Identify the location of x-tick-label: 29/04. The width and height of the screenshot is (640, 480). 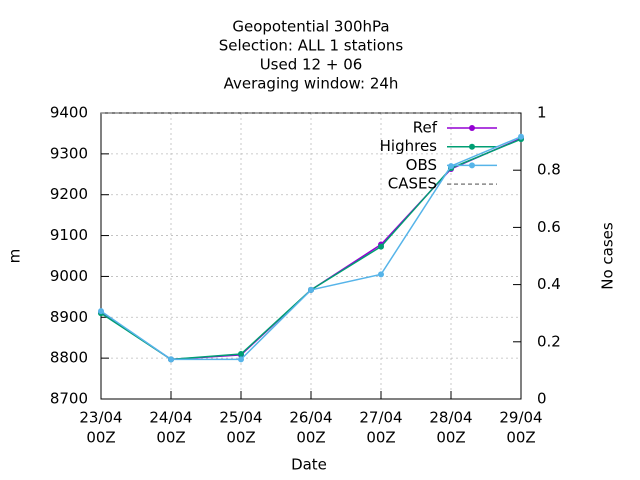
(520, 418).